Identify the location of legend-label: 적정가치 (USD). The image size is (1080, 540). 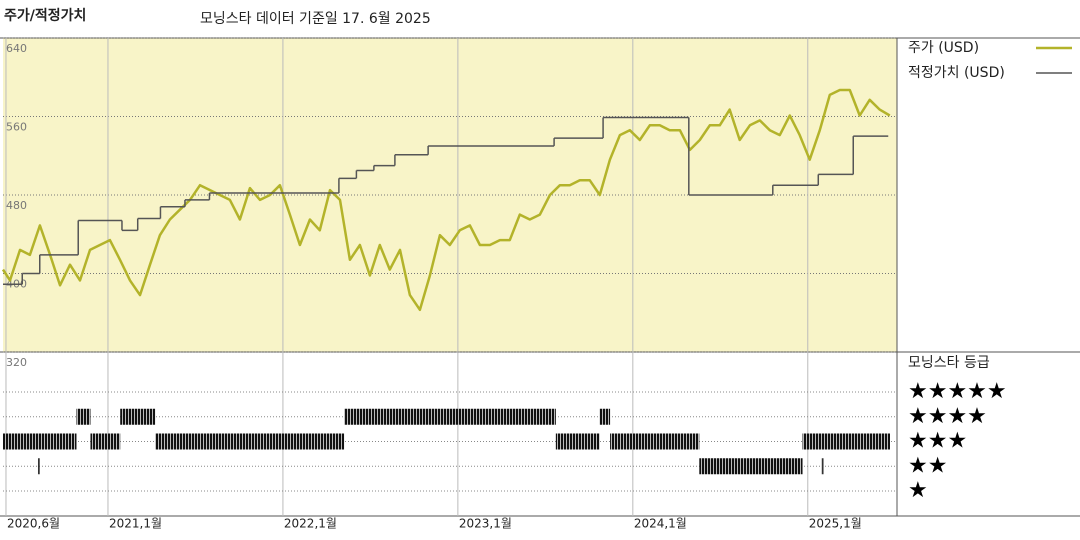
(956, 73).